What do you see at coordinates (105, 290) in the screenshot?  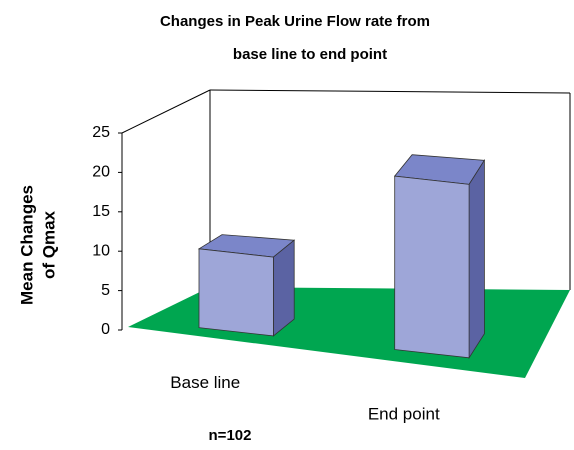 I see `y-tick-label: 5` at bounding box center [105, 290].